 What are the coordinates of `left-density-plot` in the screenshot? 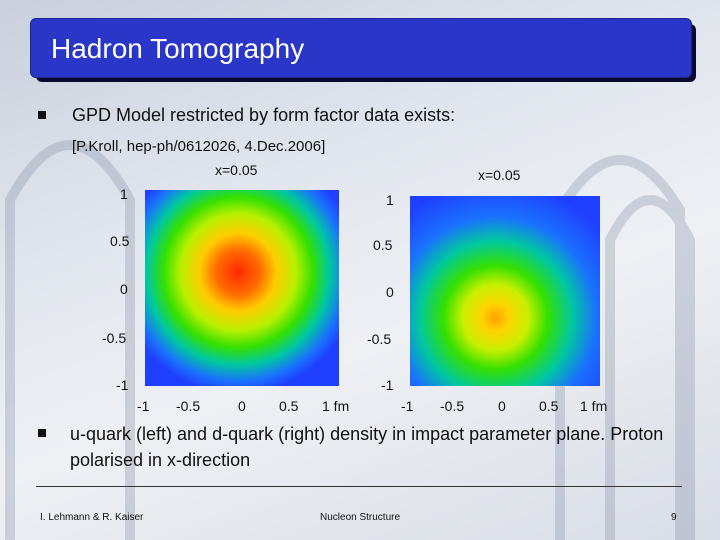 It's located at (242, 288).